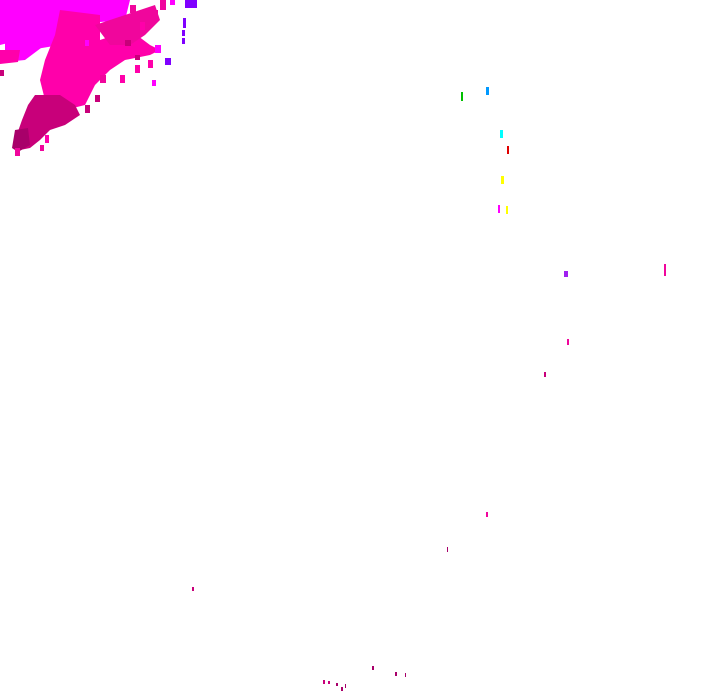 The width and height of the screenshot is (720, 692). I want to click on storm-cell-main, so click(80, 76).